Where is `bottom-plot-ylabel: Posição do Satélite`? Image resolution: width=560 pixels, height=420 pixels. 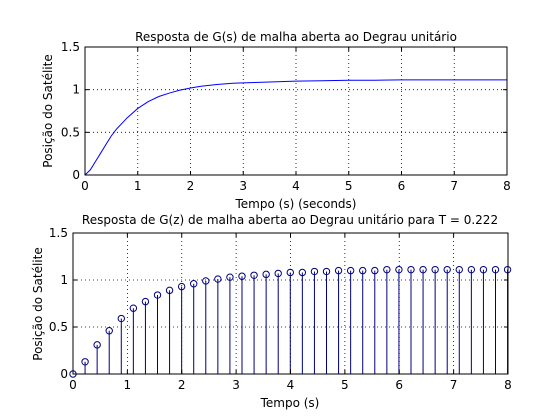
bottom-plot-ylabel: Posição do Satélite is located at coordinates (38, 303).